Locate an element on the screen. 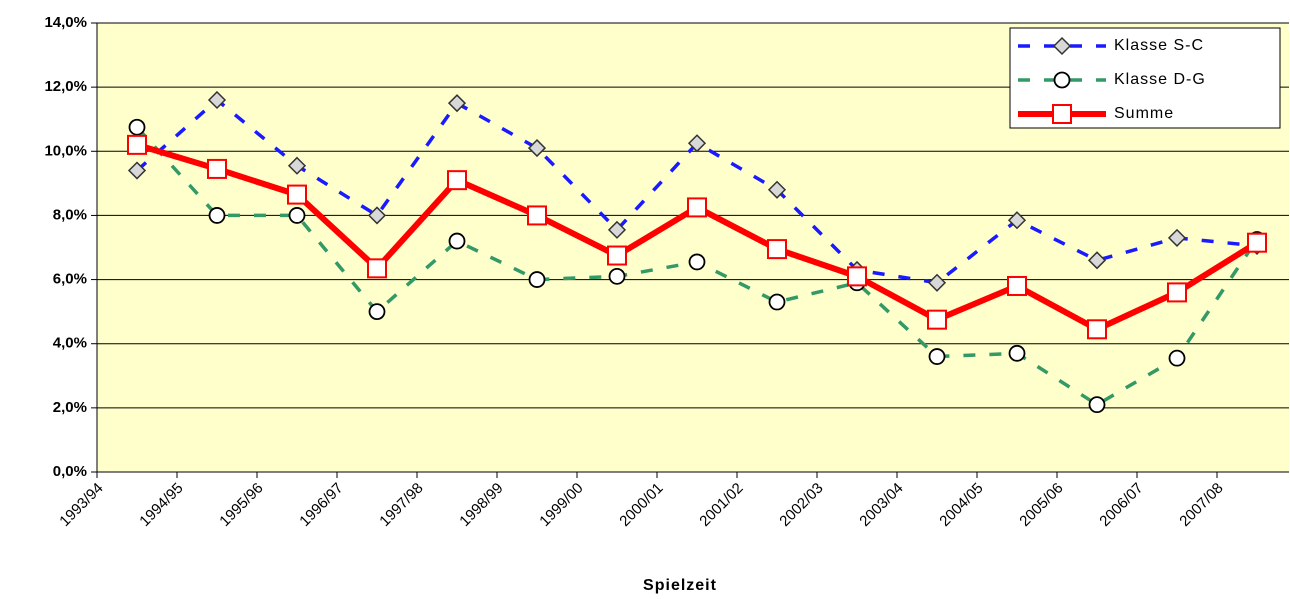 The image size is (1290, 599). legend-label: Summe is located at coordinates (1144, 113).